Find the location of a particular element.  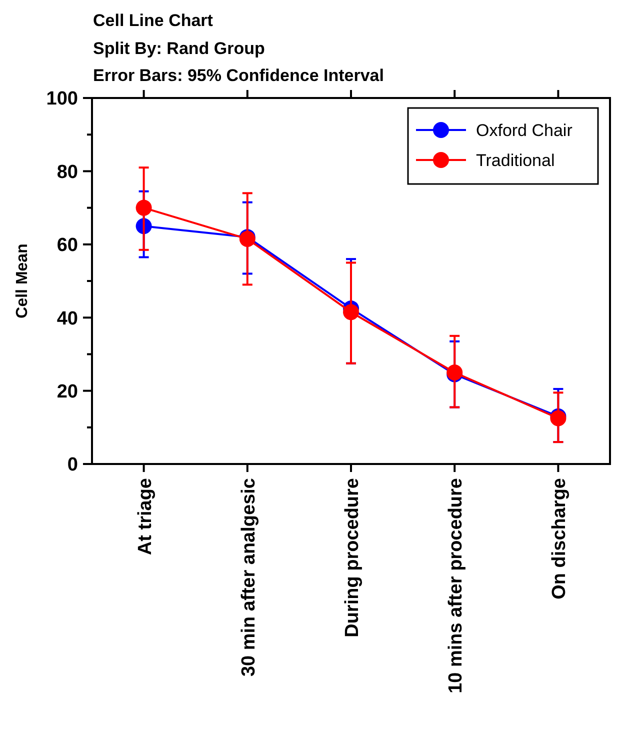

x-tick-label: During procedure is located at coordinates (352, 558).